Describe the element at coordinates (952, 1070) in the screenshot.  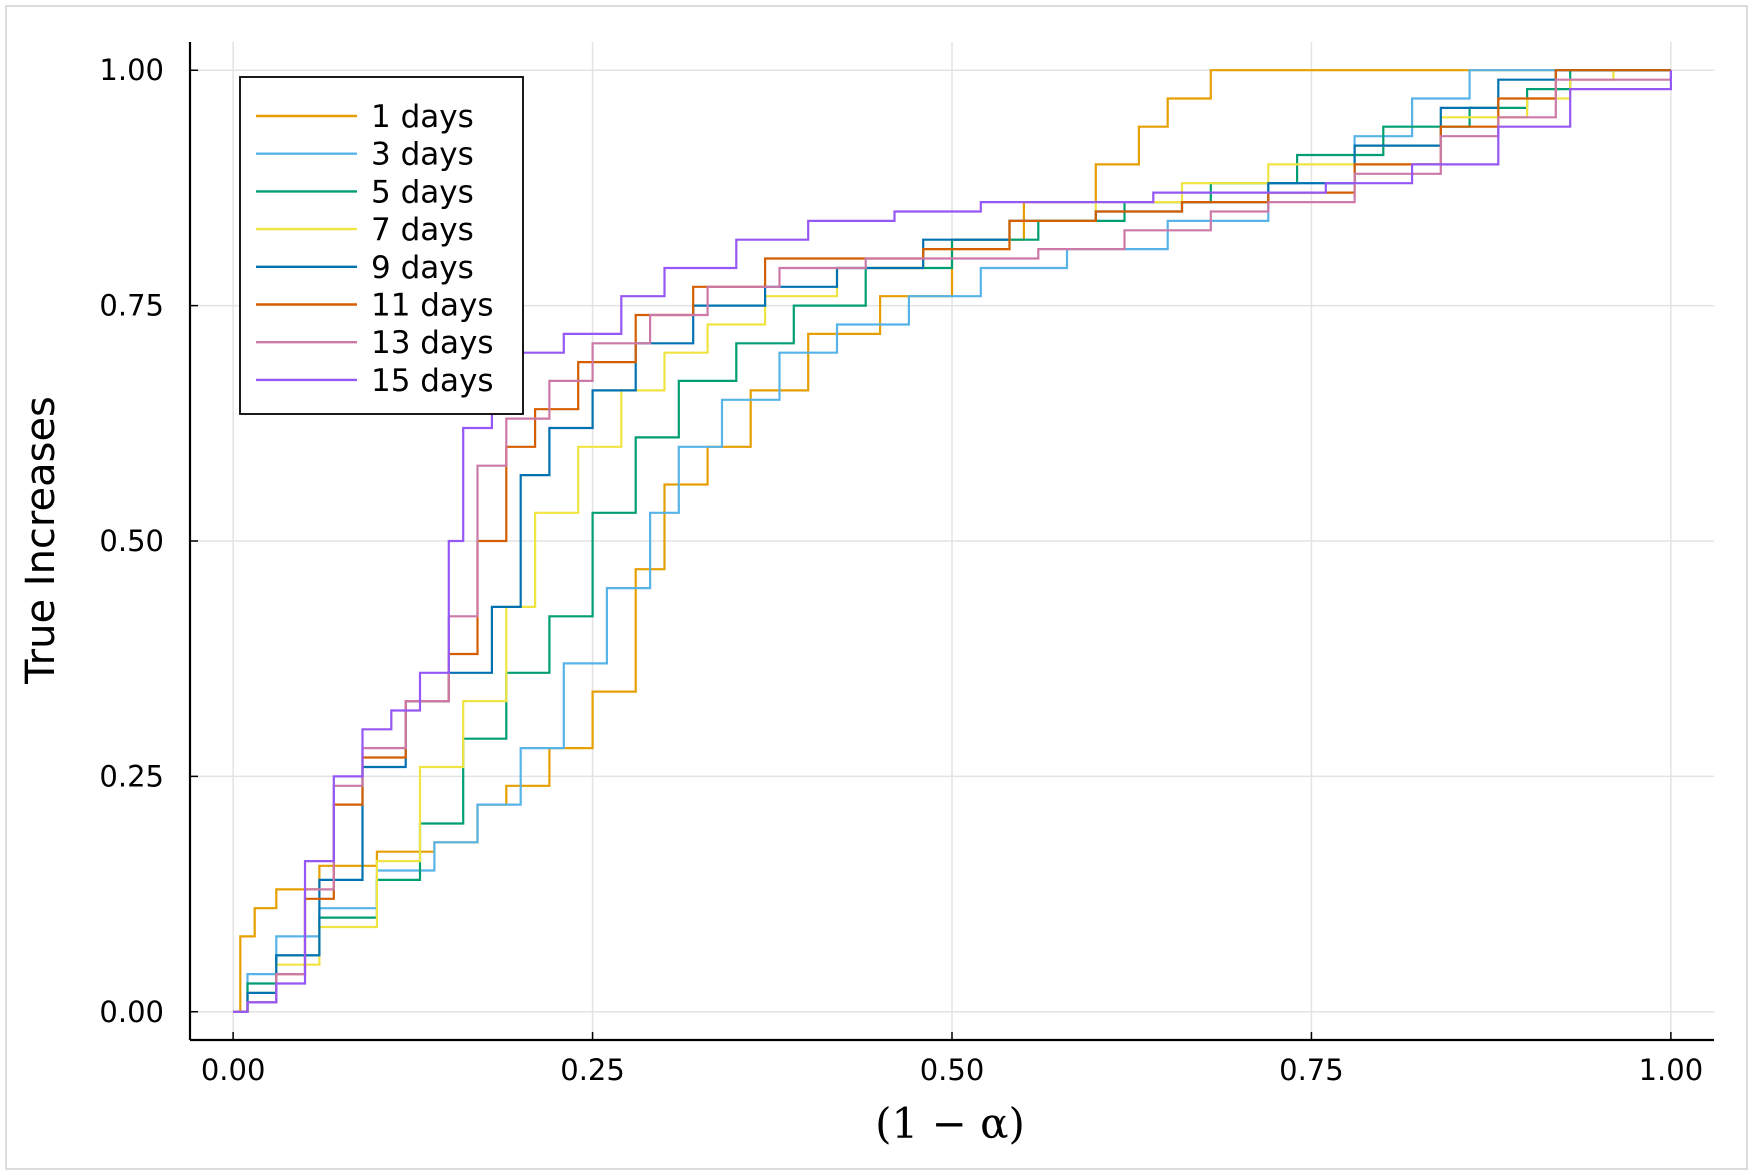
I see `x-tick-label: 0.50` at that location.